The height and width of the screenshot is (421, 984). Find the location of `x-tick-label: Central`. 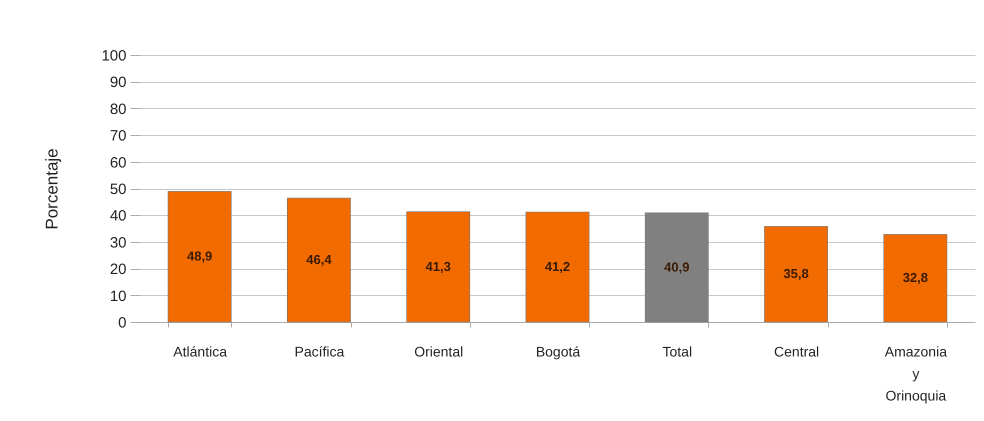

x-tick-label: Central is located at coordinates (797, 352).